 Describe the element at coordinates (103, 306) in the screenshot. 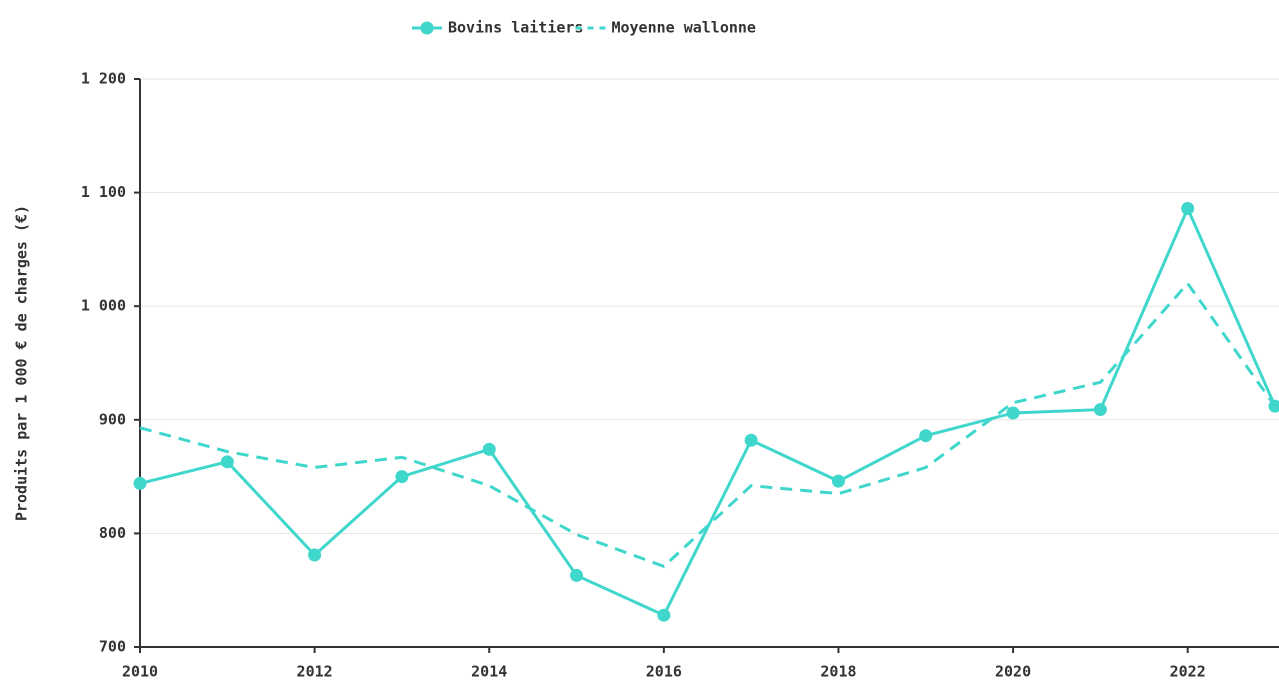

I see `y-tick-label: 1 000` at that location.